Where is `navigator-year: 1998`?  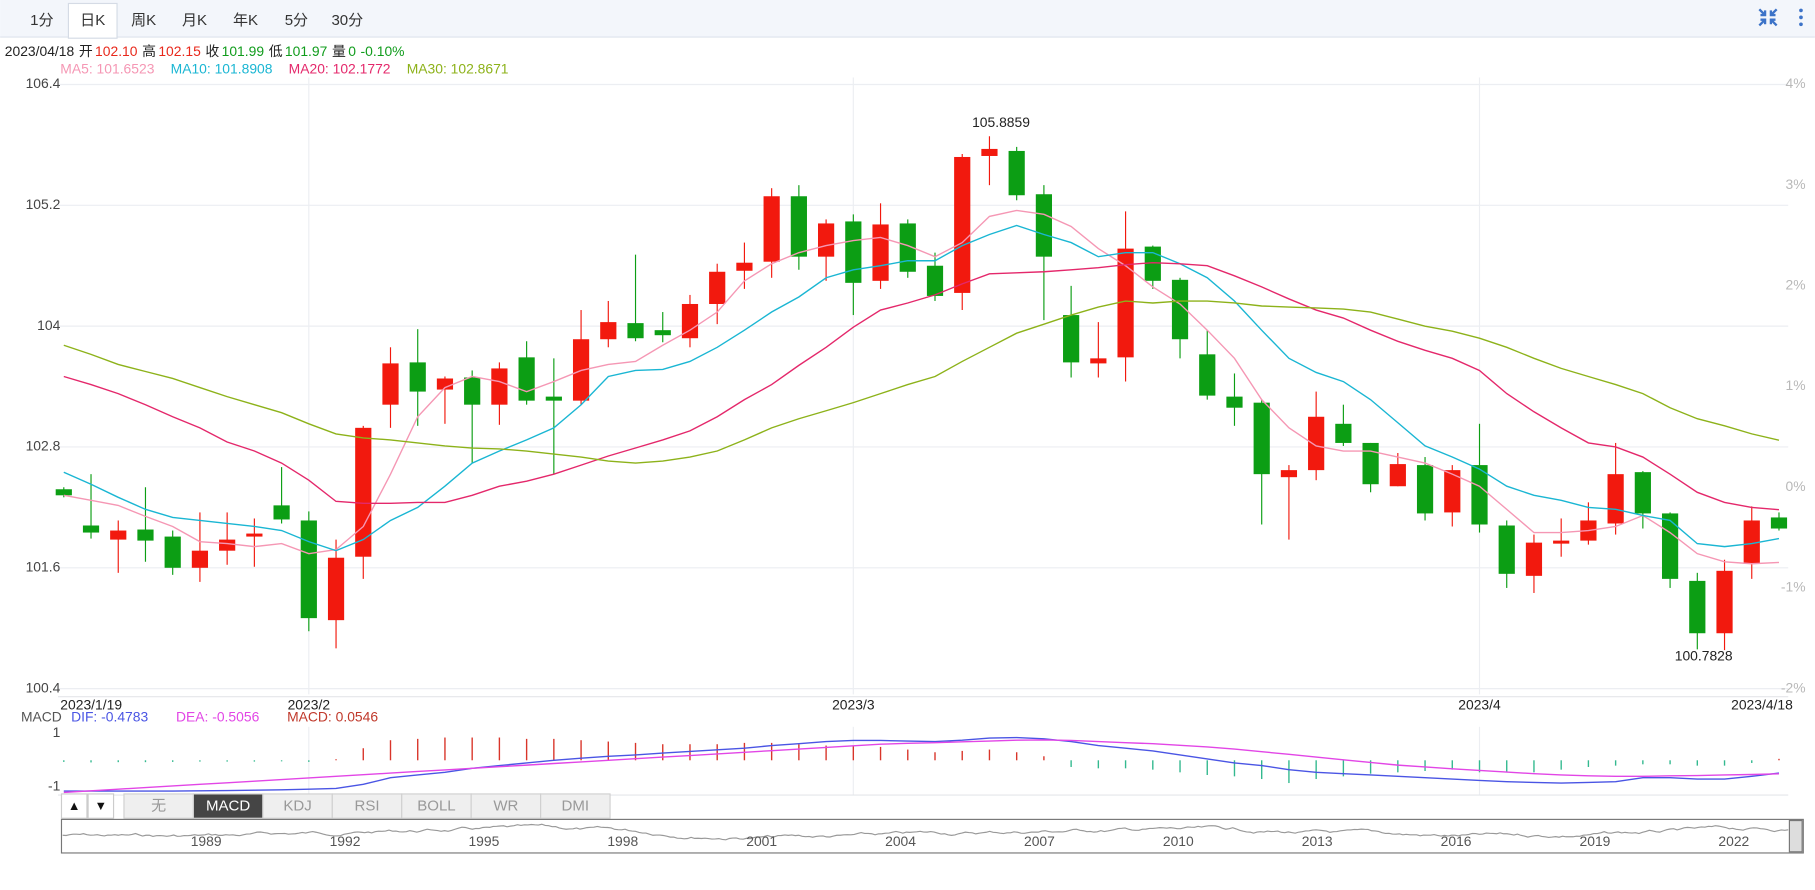 navigator-year: 1998 is located at coordinates (622, 841).